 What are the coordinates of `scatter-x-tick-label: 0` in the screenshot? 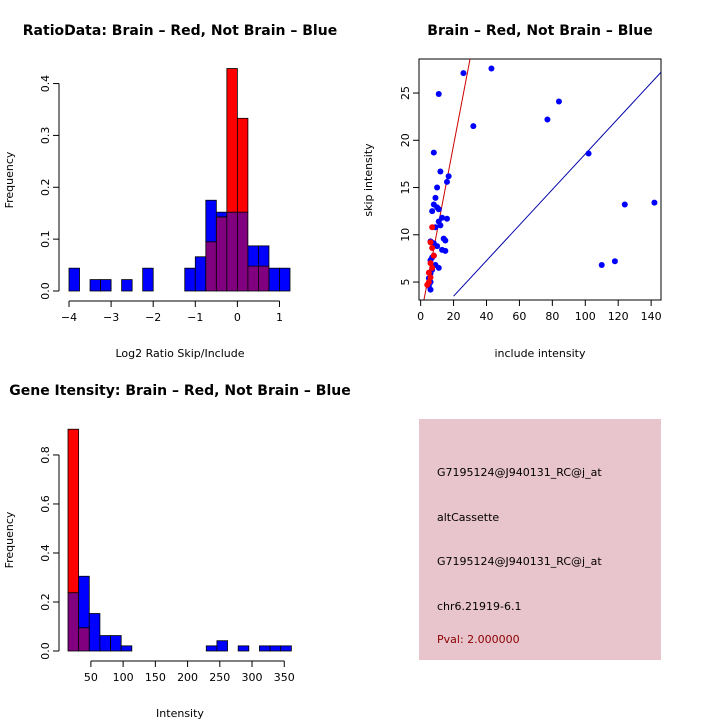 It's located at (420, 316).